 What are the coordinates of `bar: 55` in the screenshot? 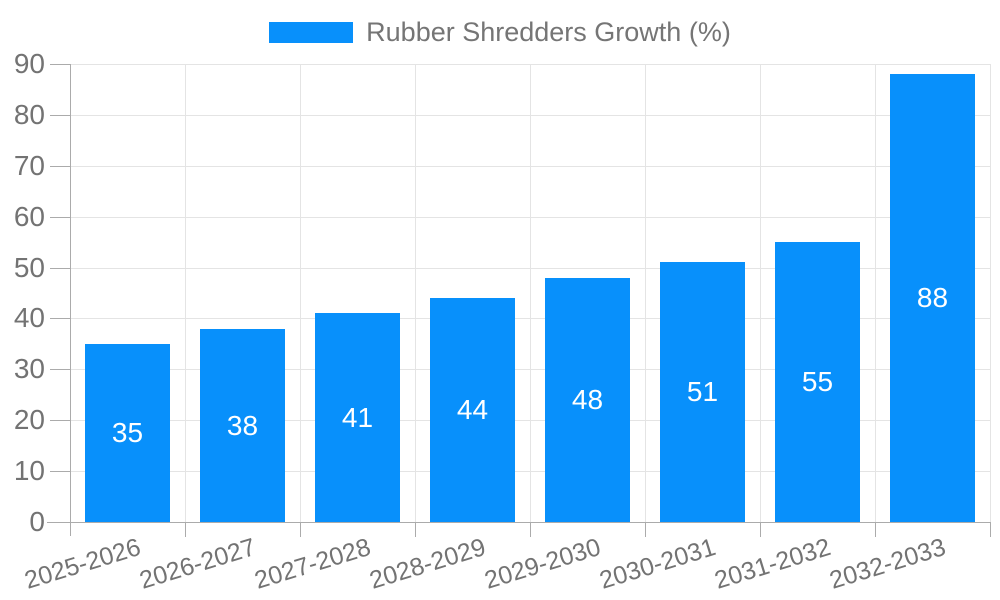 It's located at (817, 382).